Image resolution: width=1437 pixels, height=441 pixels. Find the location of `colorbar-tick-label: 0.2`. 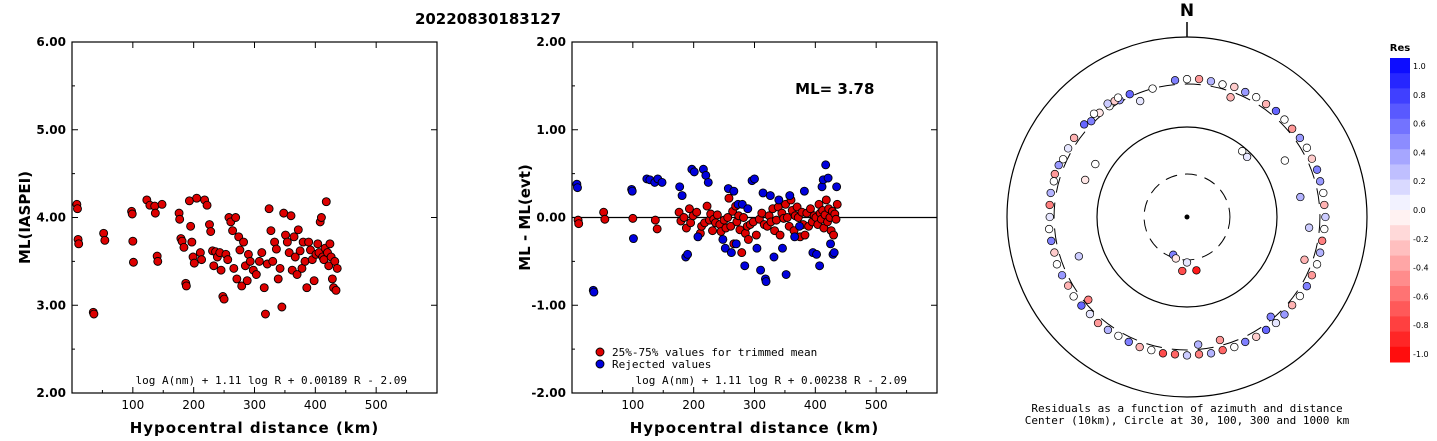

colorbar-tick-label: 0.2 is located at coordinates (1419, 181).